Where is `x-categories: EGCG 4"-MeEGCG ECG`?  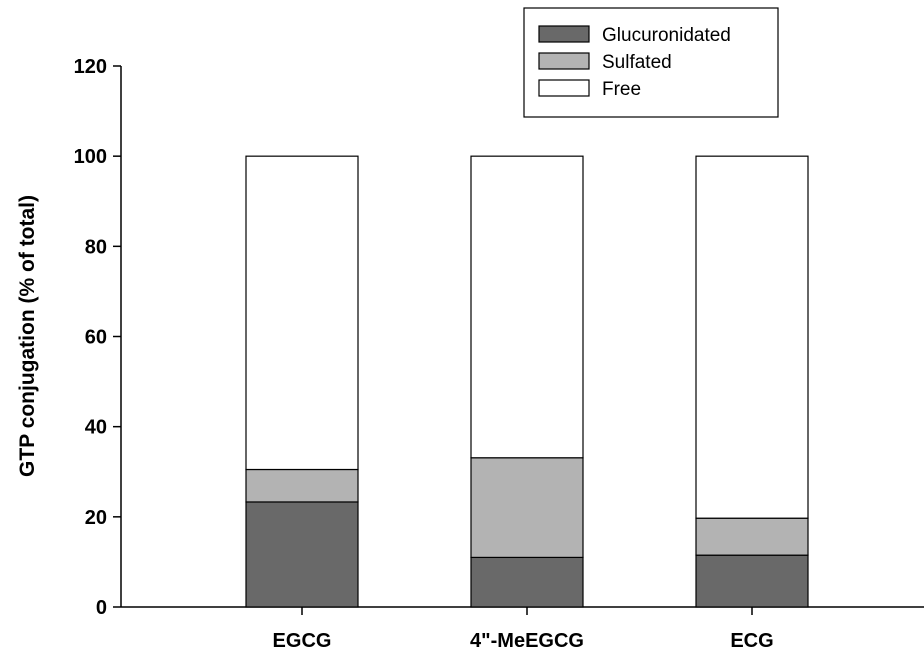 x-categories: EGCG 4"-MeEGCG ECG is located at coordinates (523, 629).